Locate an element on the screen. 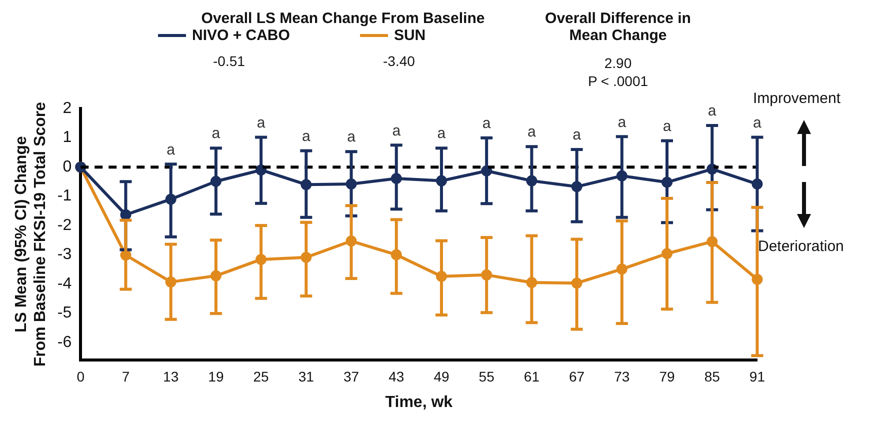 The width and height of the screenshot is (895, 431). y-tick-label: 1 is located at coordinates (67, 137).